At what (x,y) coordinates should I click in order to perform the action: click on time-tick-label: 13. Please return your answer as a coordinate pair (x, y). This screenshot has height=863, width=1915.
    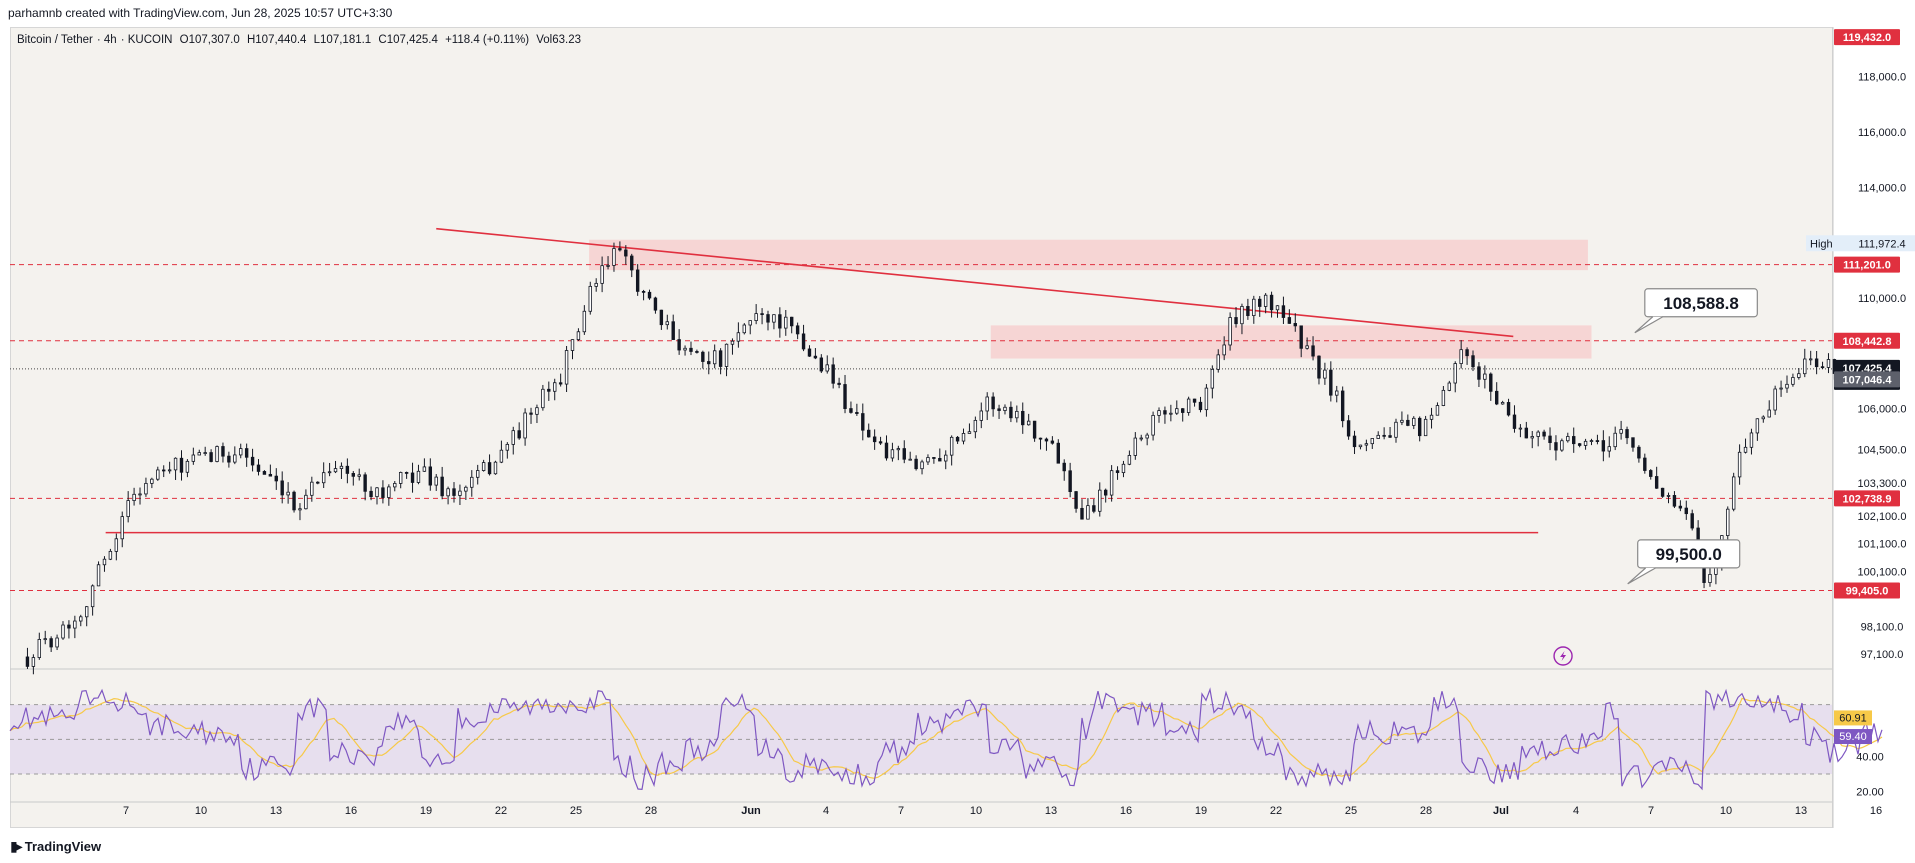
    Looking at the image, I should click on (1801, 811).